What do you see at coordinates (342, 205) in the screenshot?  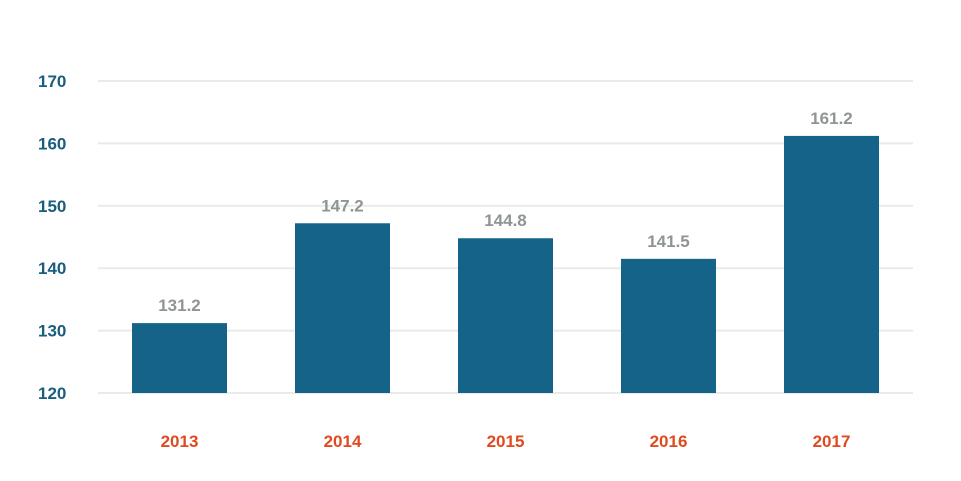 I see `data-label: 147.2` at bounding box center [342, 205].